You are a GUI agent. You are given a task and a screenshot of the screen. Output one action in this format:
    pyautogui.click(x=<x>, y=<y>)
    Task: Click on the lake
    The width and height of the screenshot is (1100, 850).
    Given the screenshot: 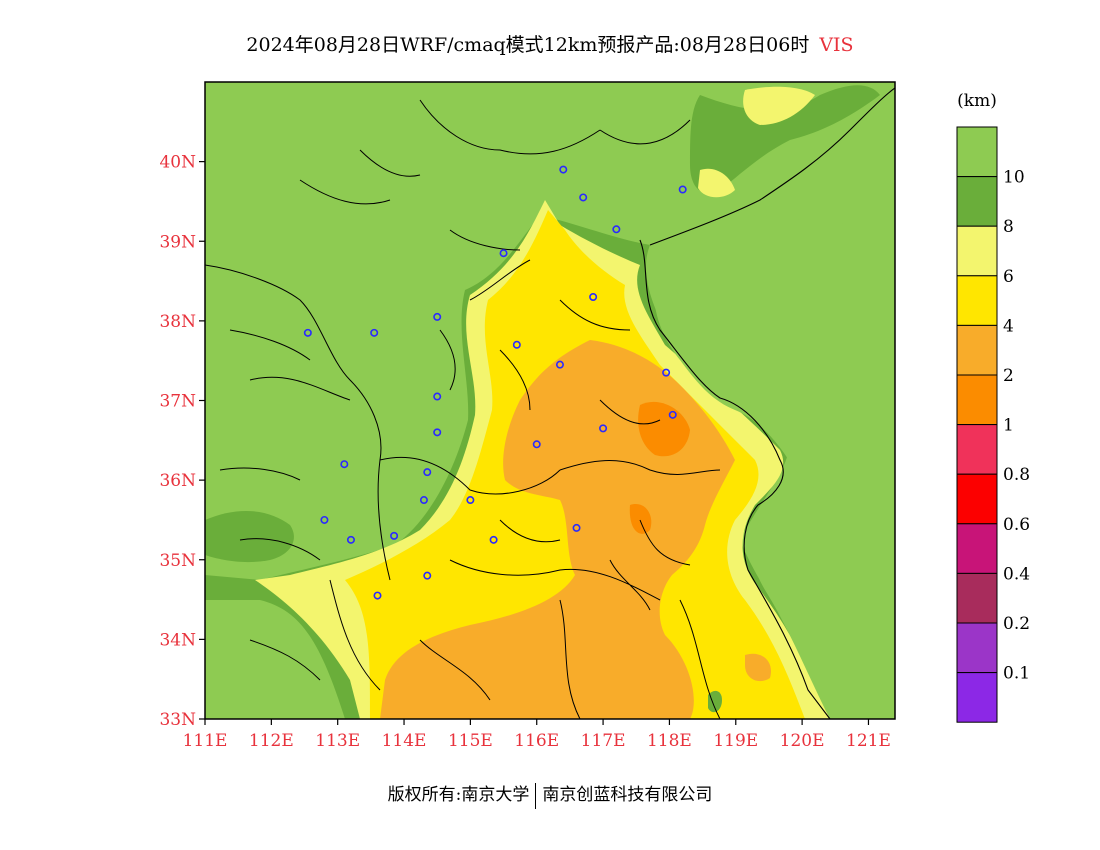 What is the action you would take?
    pyautogui.click(x=715, y=701)
    